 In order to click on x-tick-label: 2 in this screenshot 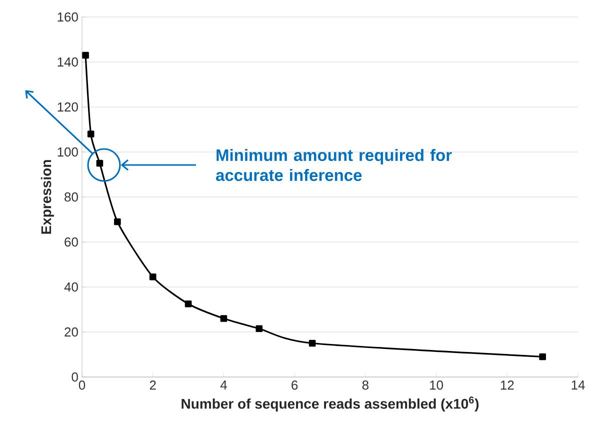, I will do `click(153, 385)`.